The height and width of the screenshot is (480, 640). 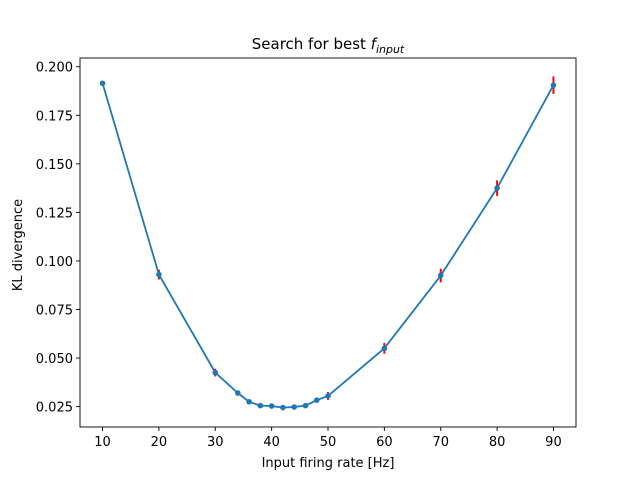 What do you see at coordinates (375, 44) in the screenshot?
I see `chart-title-math-base: f` at bounding box center [375, 44].